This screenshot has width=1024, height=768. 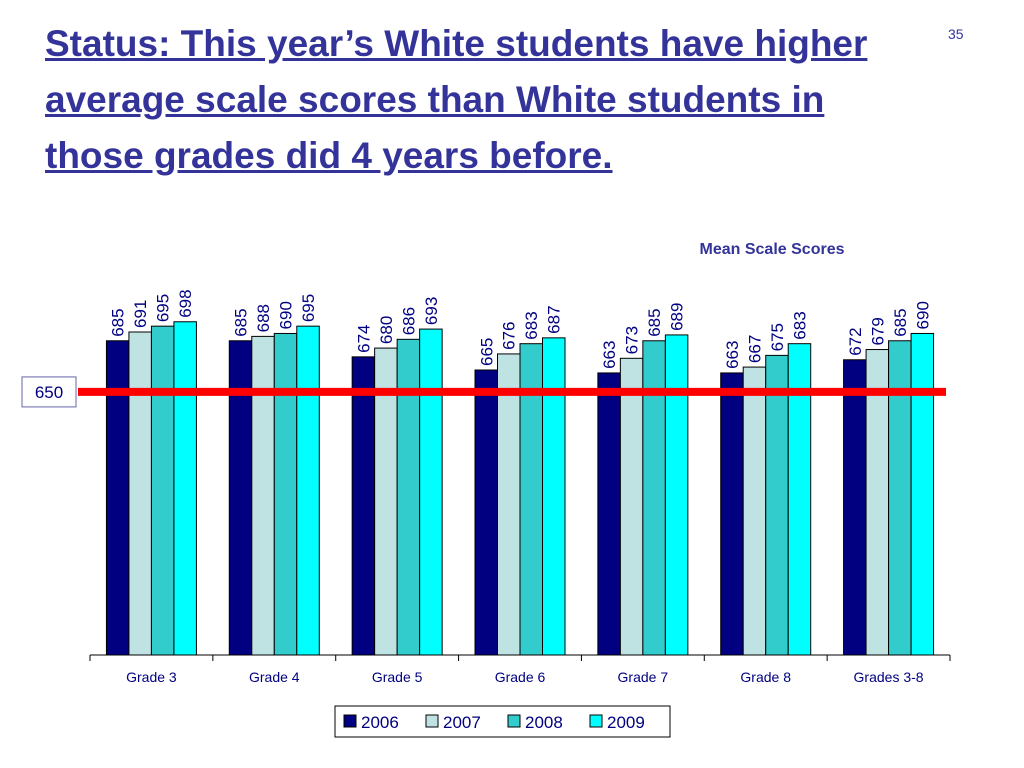 What do you see at coordinates (554, 319) in the screenshot?
I see `value-label: 687` at bounding box center [554, 319].